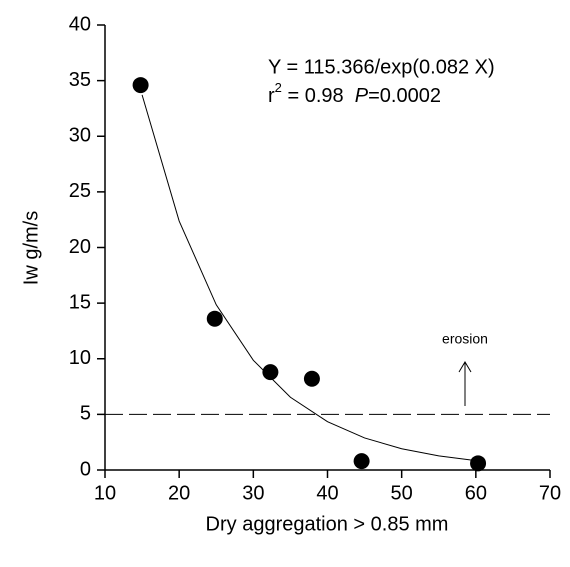  What do you see at coordinates (80, 247) in the screenshot?
I see `y-tick-label: 20` at bounding box center [80, 247].